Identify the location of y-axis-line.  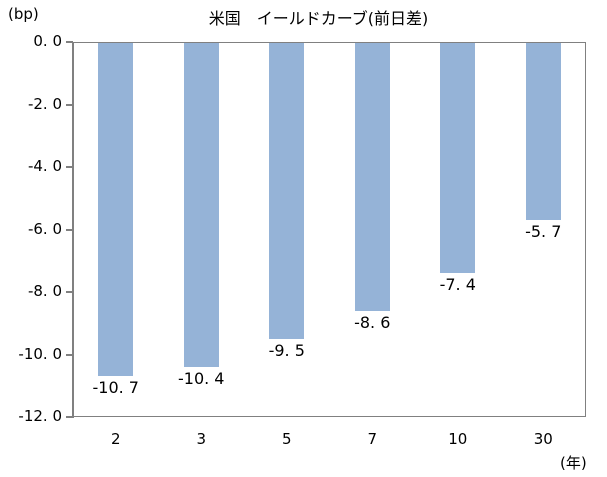
(73, 230).